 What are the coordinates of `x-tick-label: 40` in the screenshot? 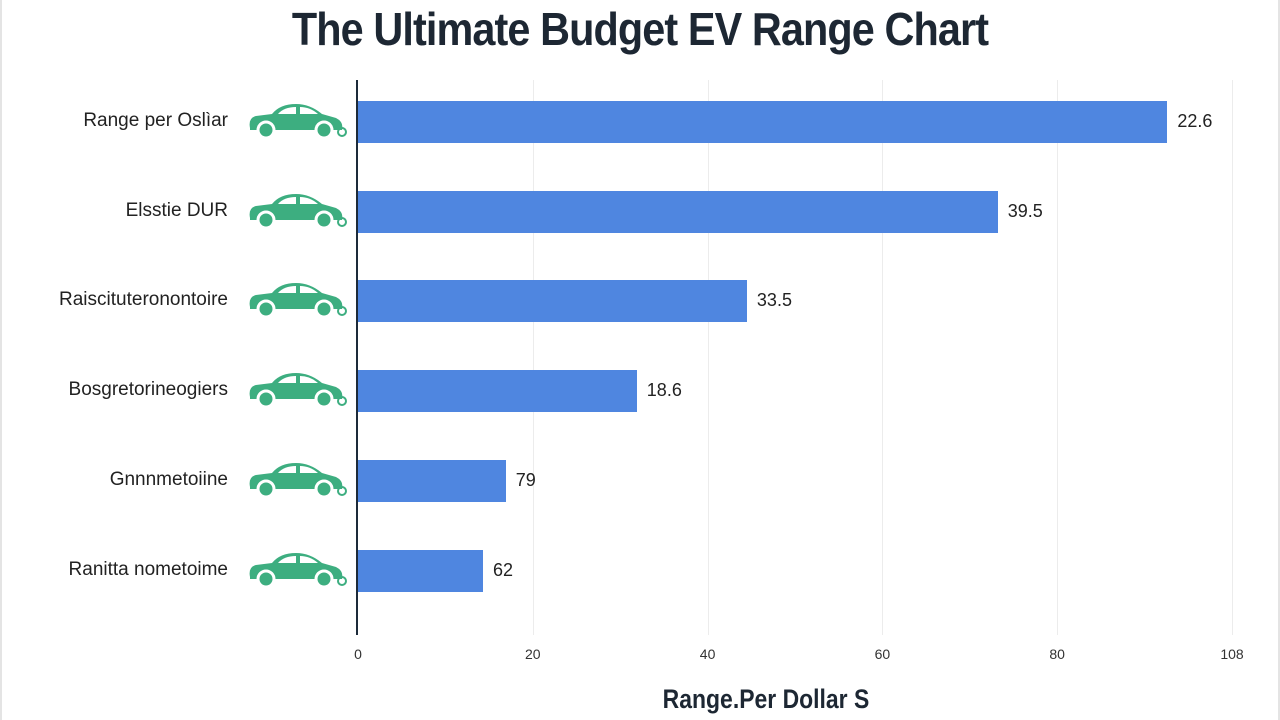 It's located at (707, 654).